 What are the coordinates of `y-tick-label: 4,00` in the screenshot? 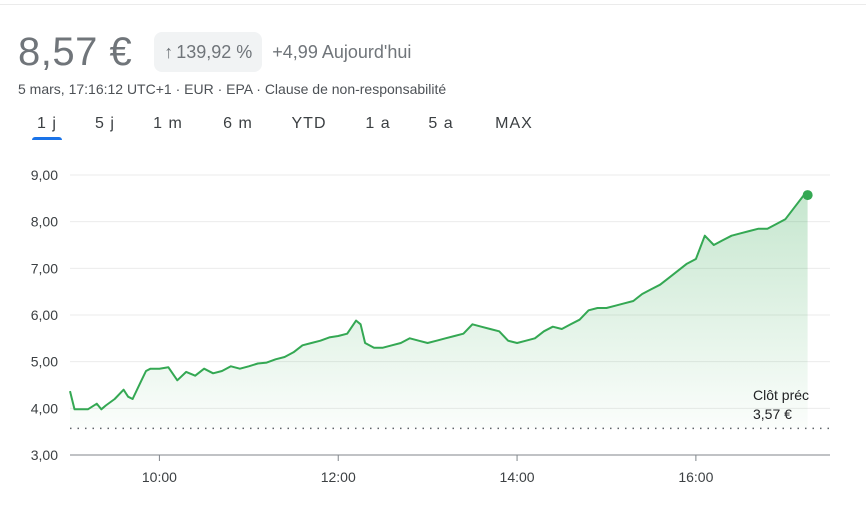 It's located at (44, 408).